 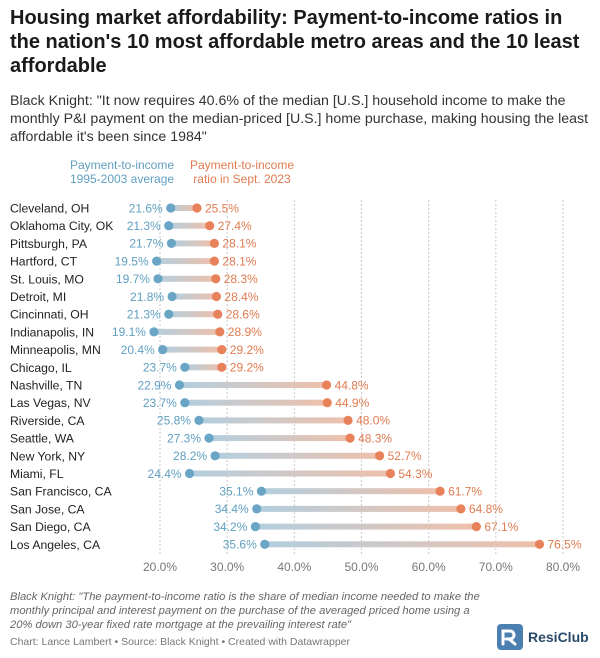 What do you see at coordinates (240, 545) in the screenshot?
I see `value-label-1995-2003: 35.6%` at bounding box center [240, 545].